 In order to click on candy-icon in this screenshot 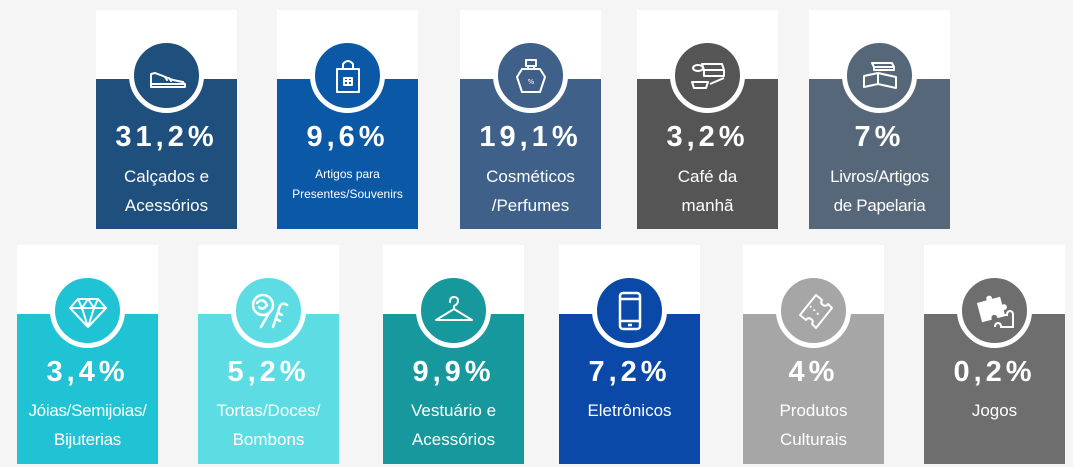, I will do `click(268, 310)`.